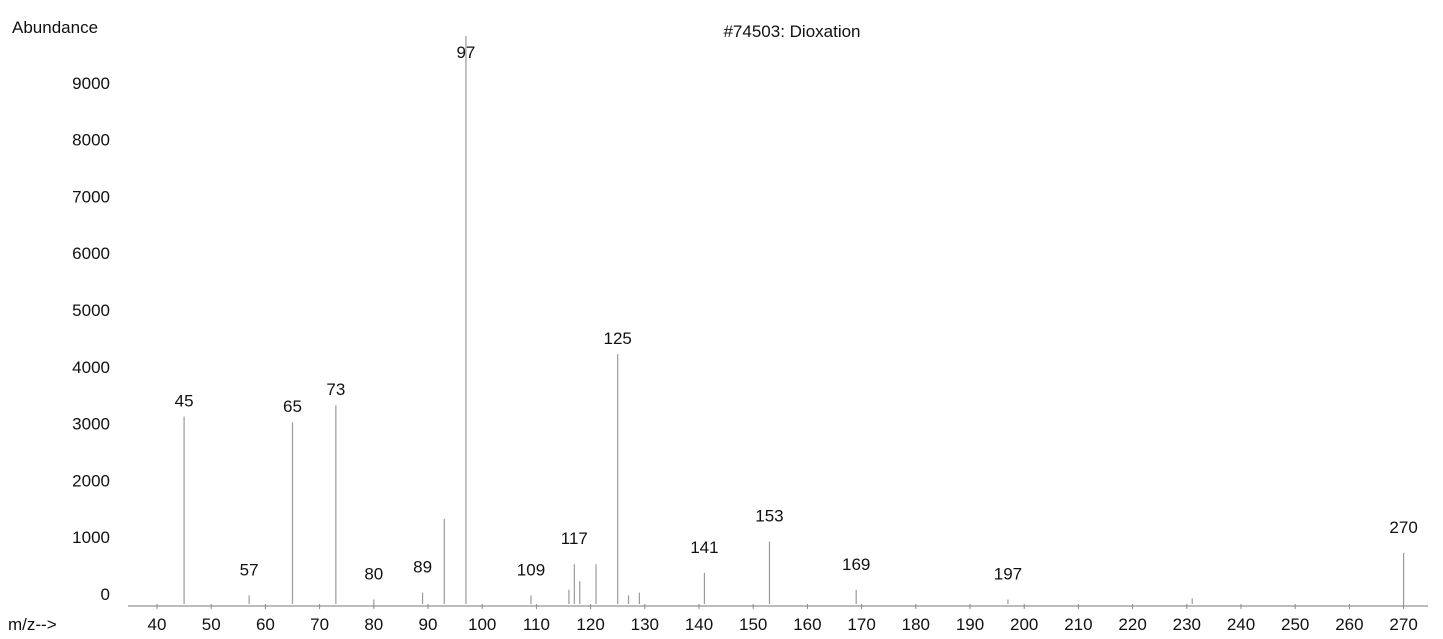 This screenshot has width=1443, height=639. Describe the element at coordinates (482, 624) in the screenshot. I see `x-tick-label: 100` at that location.